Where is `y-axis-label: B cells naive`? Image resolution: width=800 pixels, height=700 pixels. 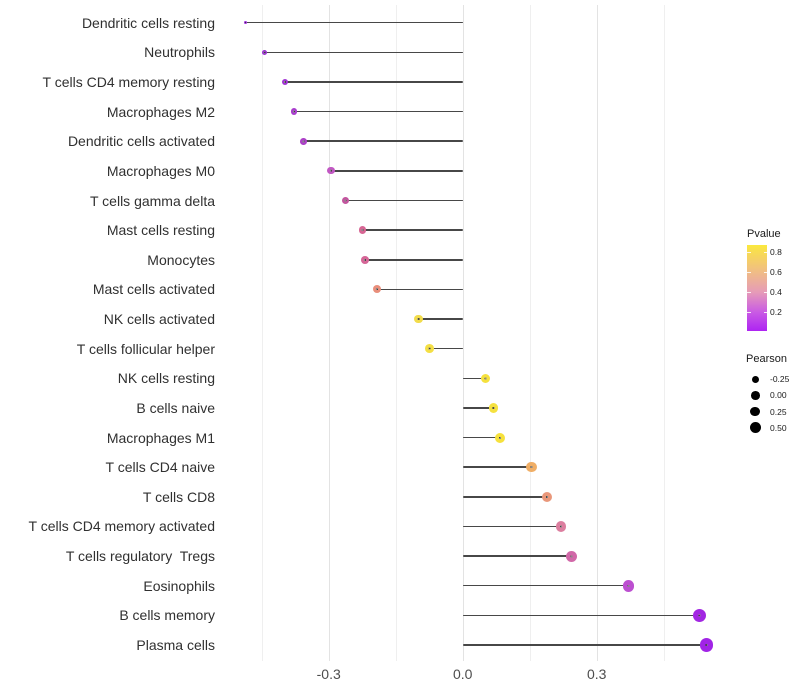
y-axis-label: B cells naive is located at coordinates (175, 407).